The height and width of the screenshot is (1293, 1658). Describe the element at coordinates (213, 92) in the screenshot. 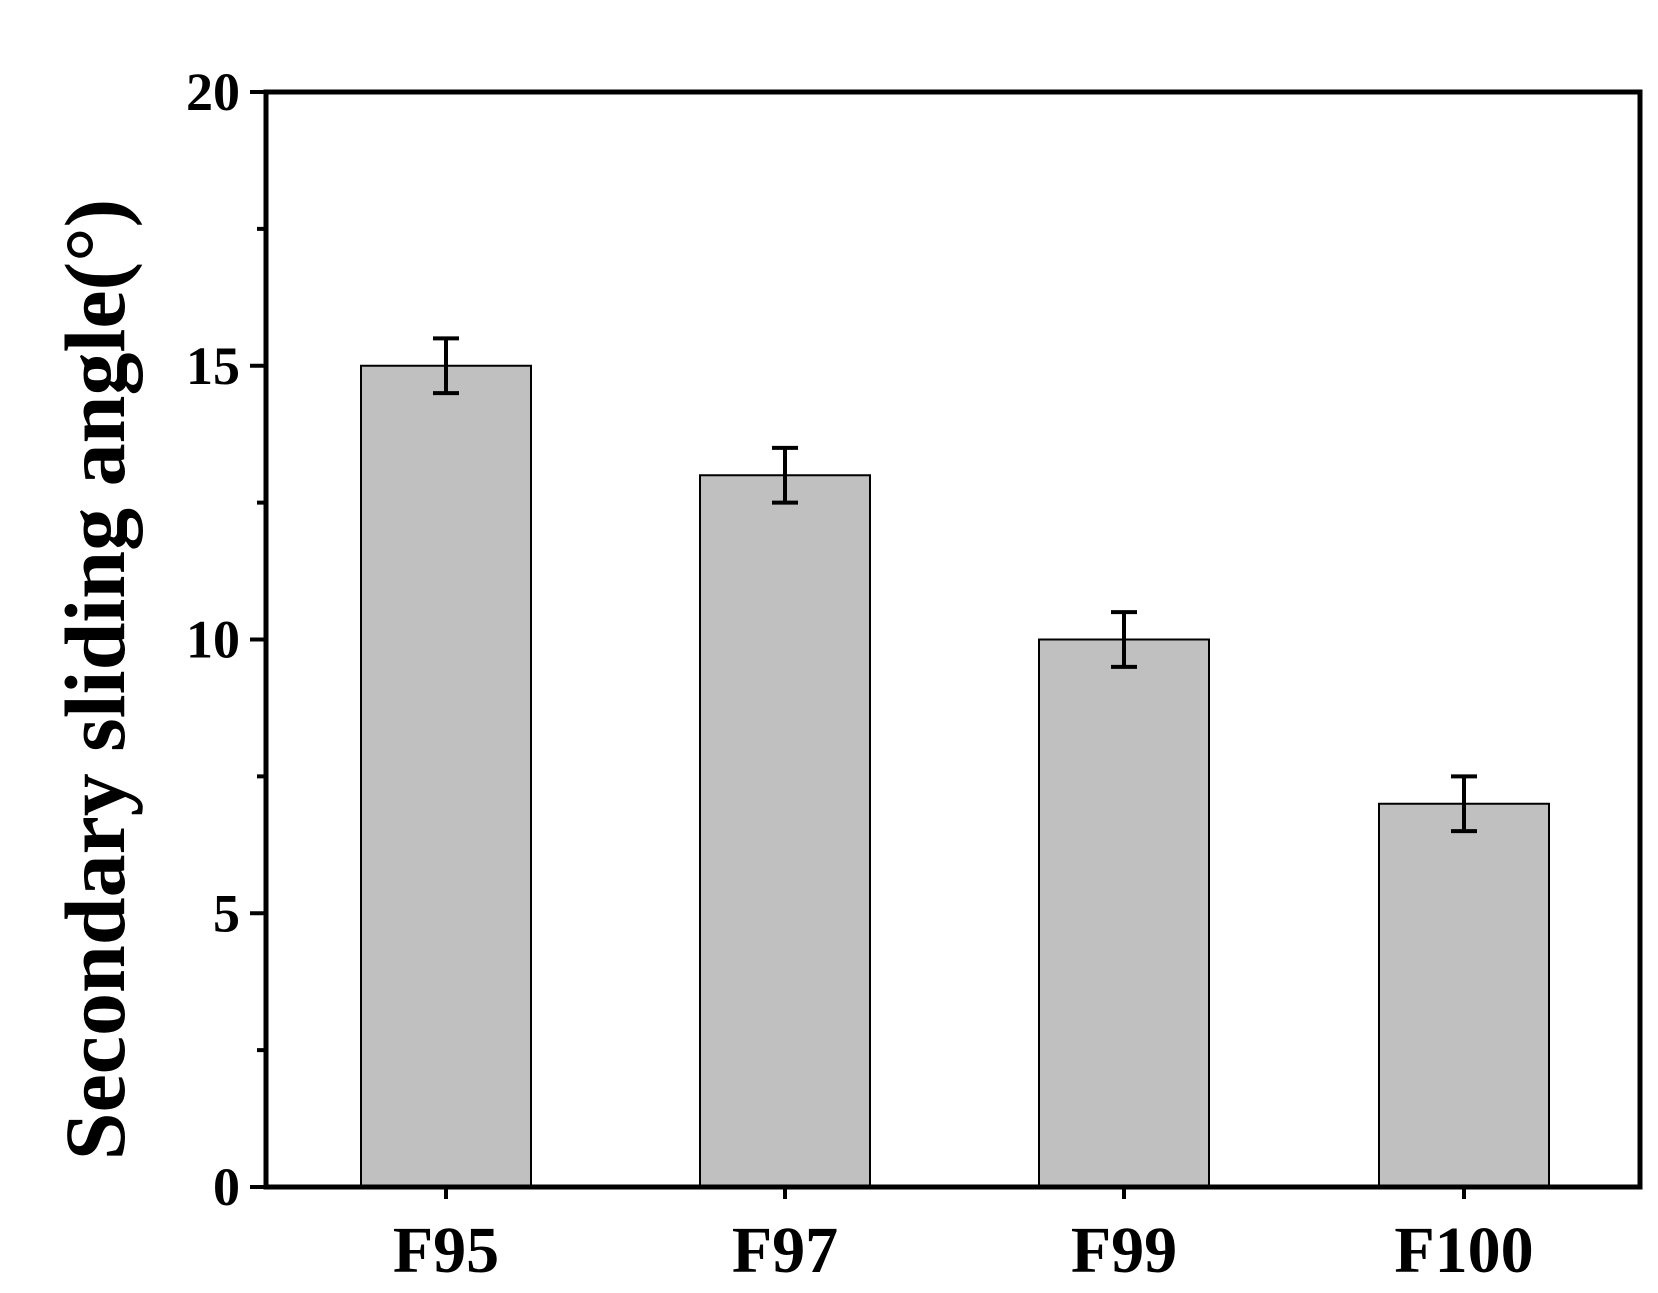

I see `y-tick-label: 20` at that location.